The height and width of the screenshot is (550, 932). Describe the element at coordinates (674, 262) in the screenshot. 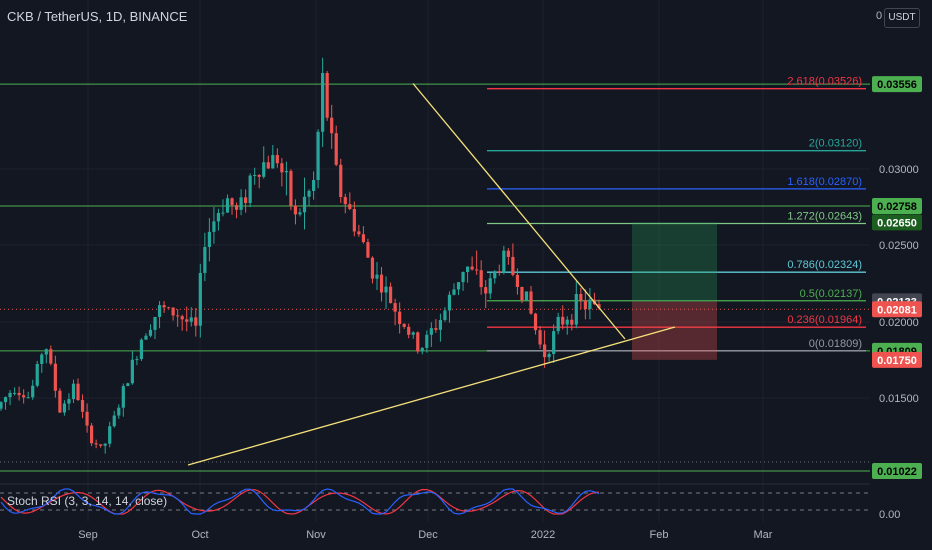

I see `position-target-zone` at that location.